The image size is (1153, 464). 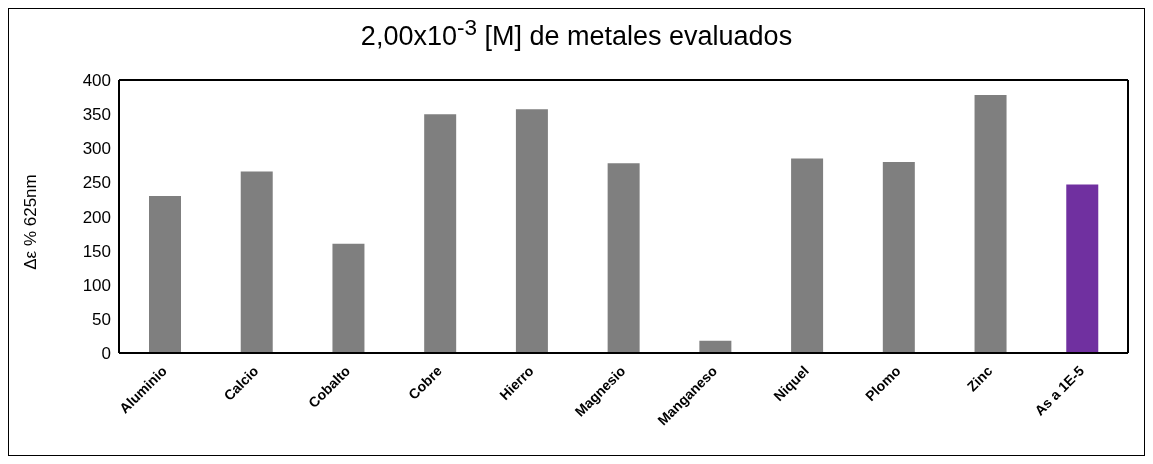 I want to click on y-tick-label: 100, so click(x=96, y=285).